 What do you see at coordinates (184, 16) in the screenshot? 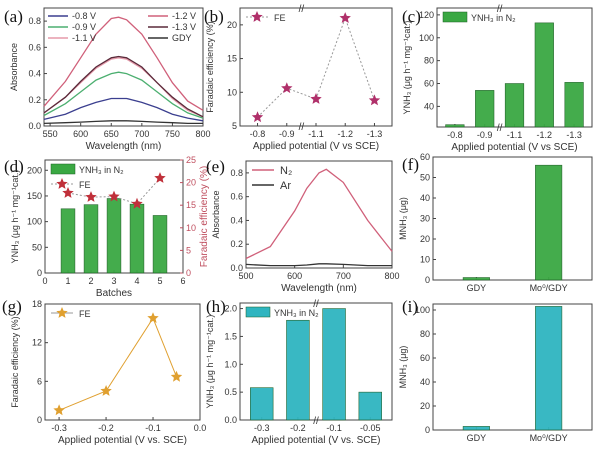
I see `legend-label: -1.2 V` at bounding box center [184, 16].